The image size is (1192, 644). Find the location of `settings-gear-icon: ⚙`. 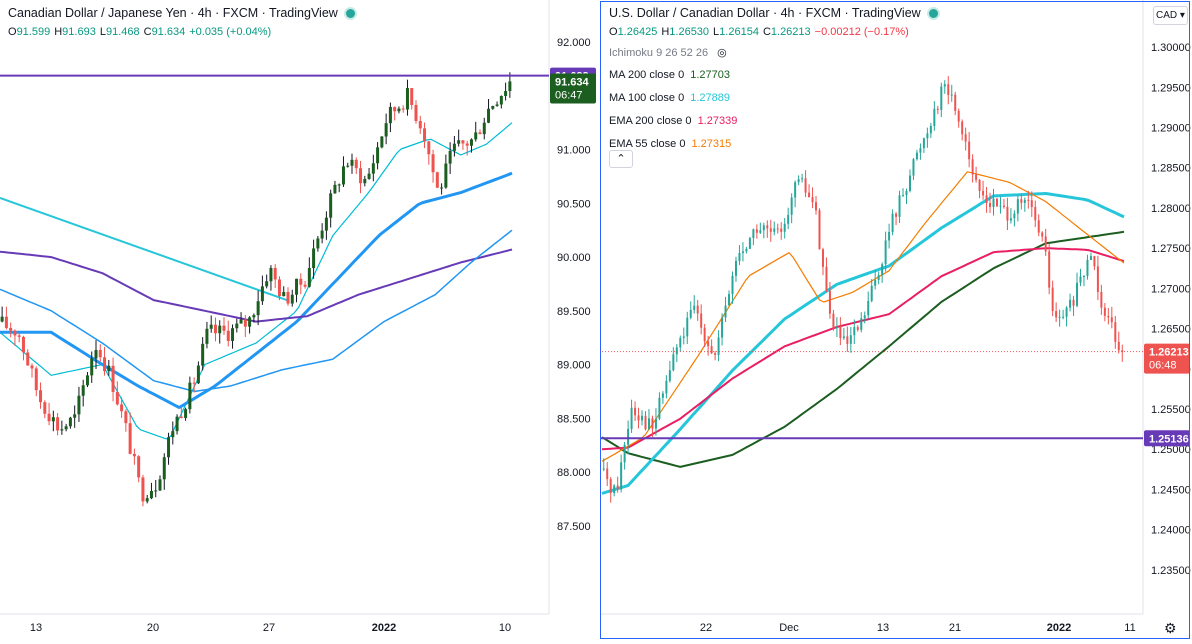

settings-gear-icon: ⚙ is located at coordinates (1170, 628).